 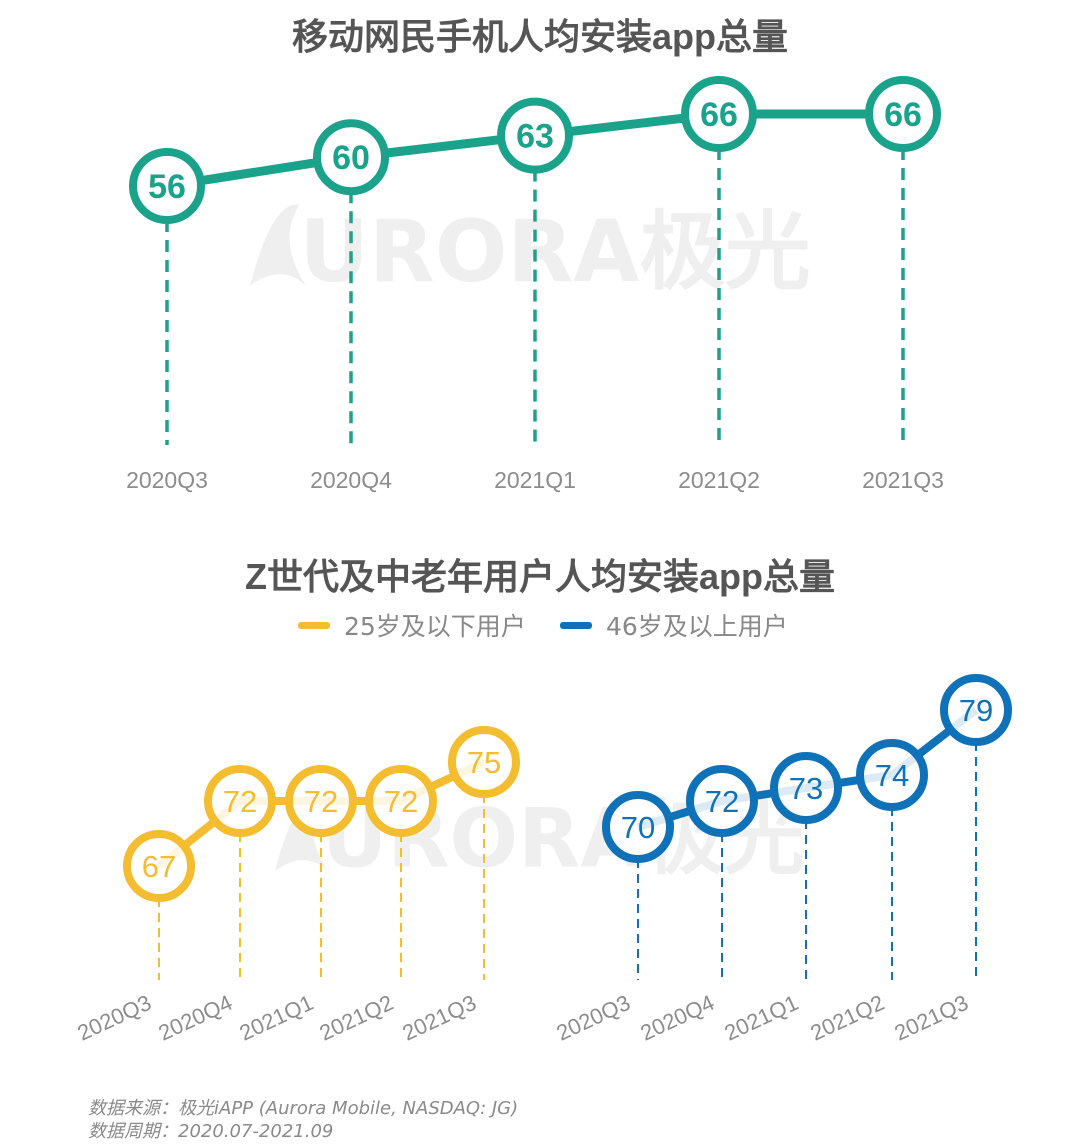 I want to click on data-label-young-1: 72, so click(x=240, y=801).